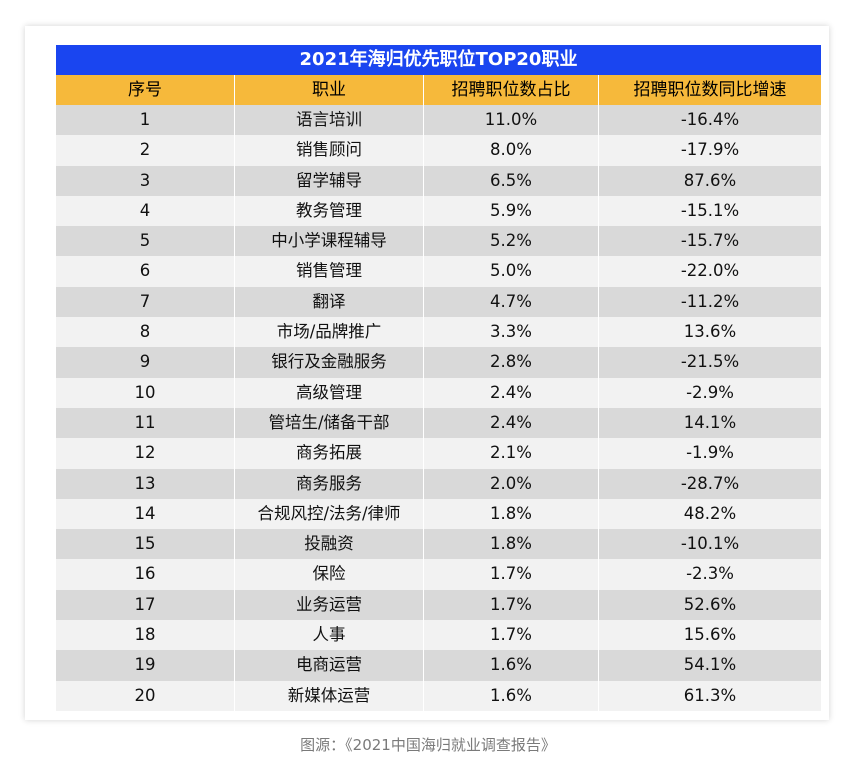  I want to click on cell-rank: 9, so click(145, 362).